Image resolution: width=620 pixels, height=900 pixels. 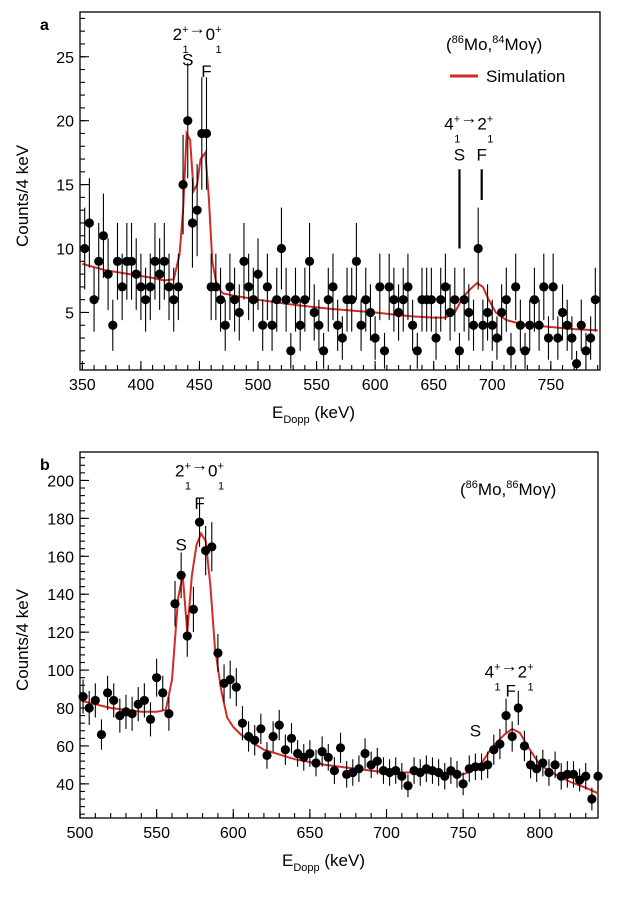 What do you see at coordinates (258, 385) in the screenshot?
I see `x-tick-label: 500` at bounding box center [258, 385].